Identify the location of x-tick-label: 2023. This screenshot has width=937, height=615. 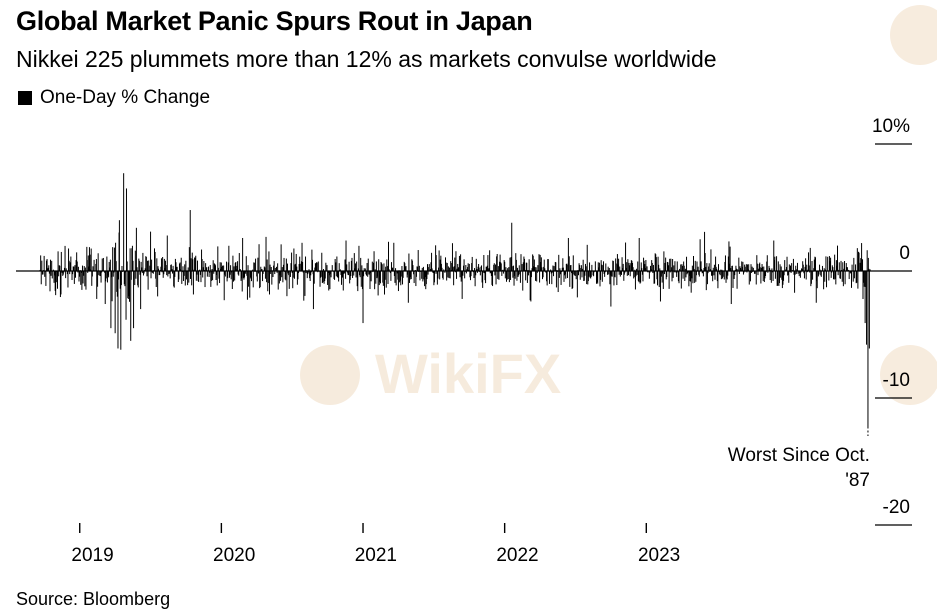
(659, 555).